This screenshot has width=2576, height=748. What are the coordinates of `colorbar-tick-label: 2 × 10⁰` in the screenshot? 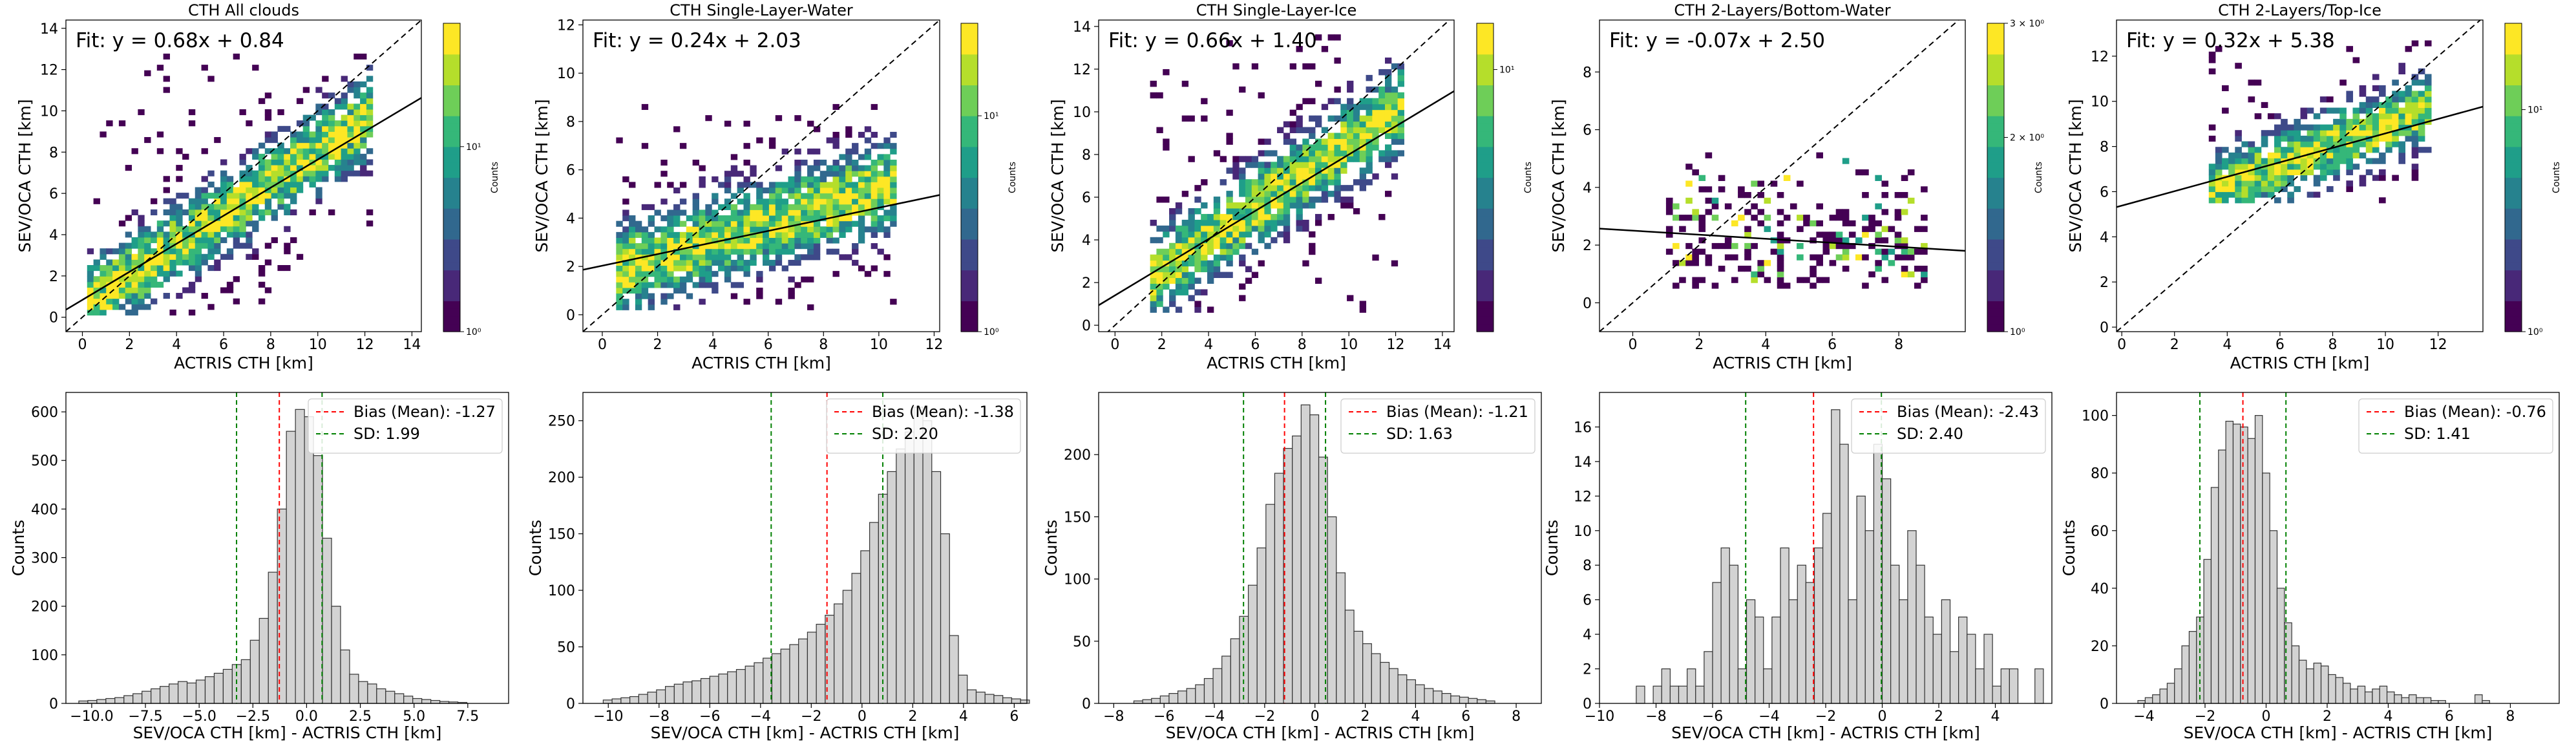 It's located at (2027, 138).